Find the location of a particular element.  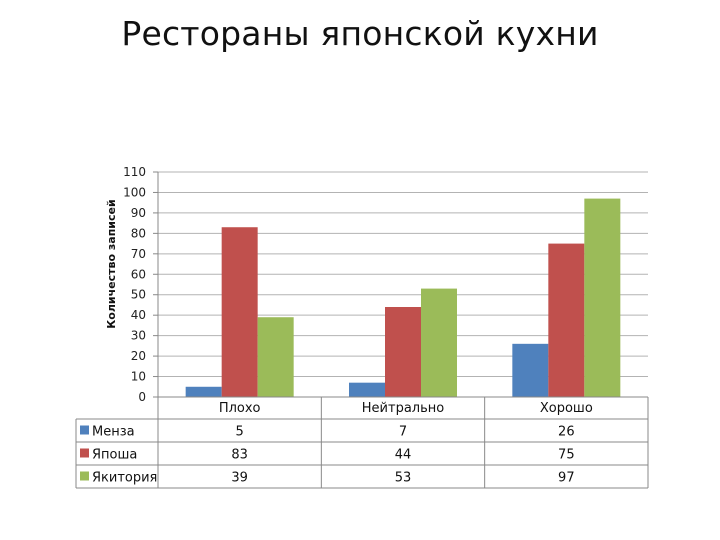

y-tick-label: 60 is located at coordinates (138, 274).